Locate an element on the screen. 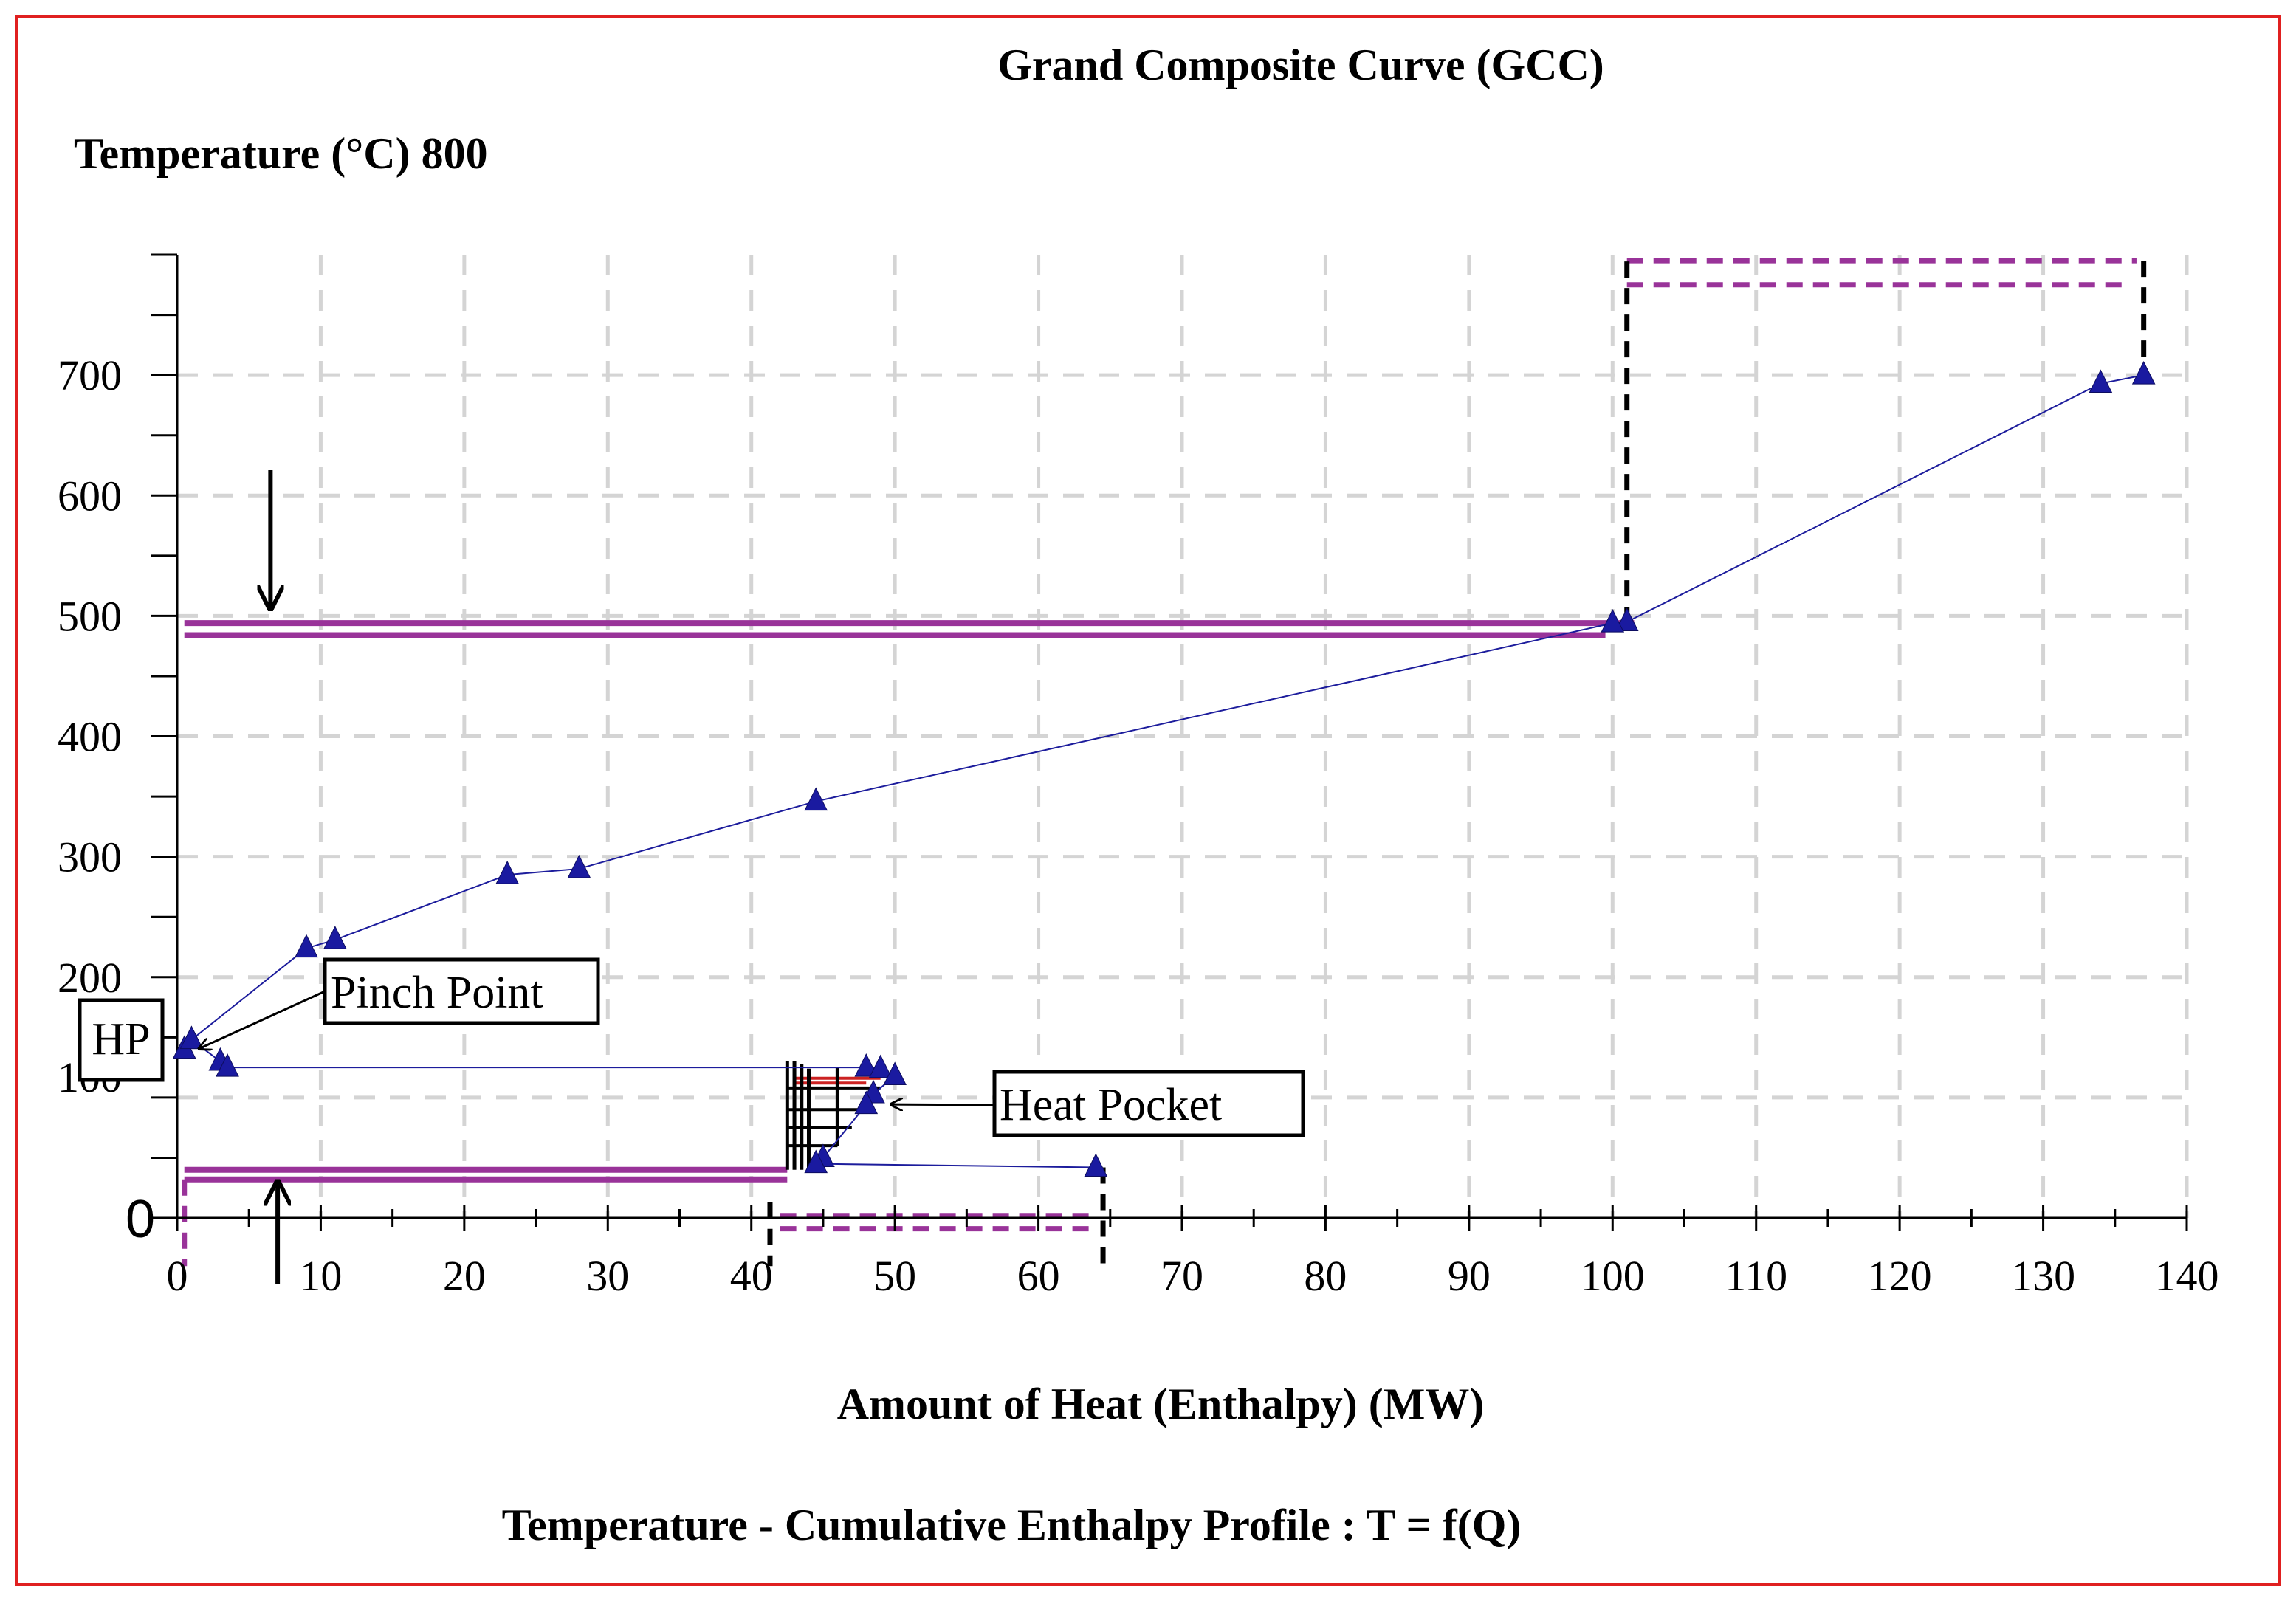  pinch-point-label: Pinch Point is located at coordinates (437, 993).